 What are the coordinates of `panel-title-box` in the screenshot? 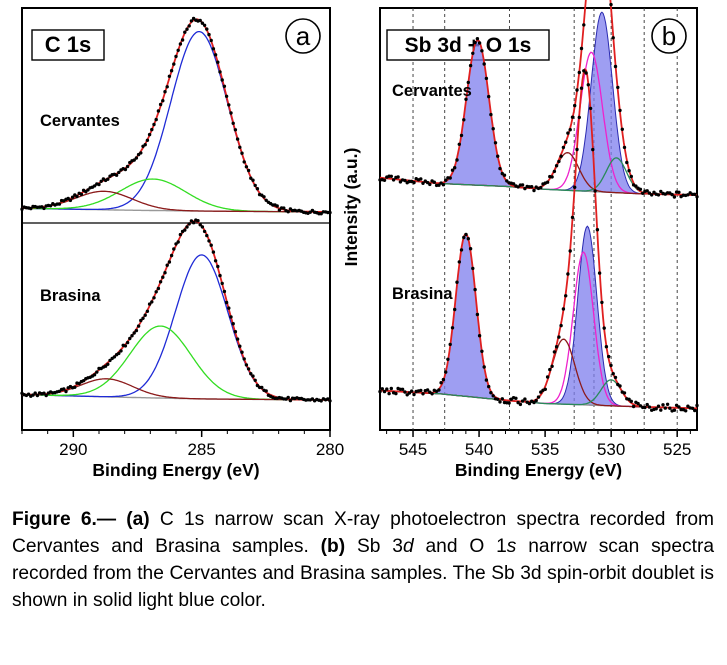 It's located at (68, 45).